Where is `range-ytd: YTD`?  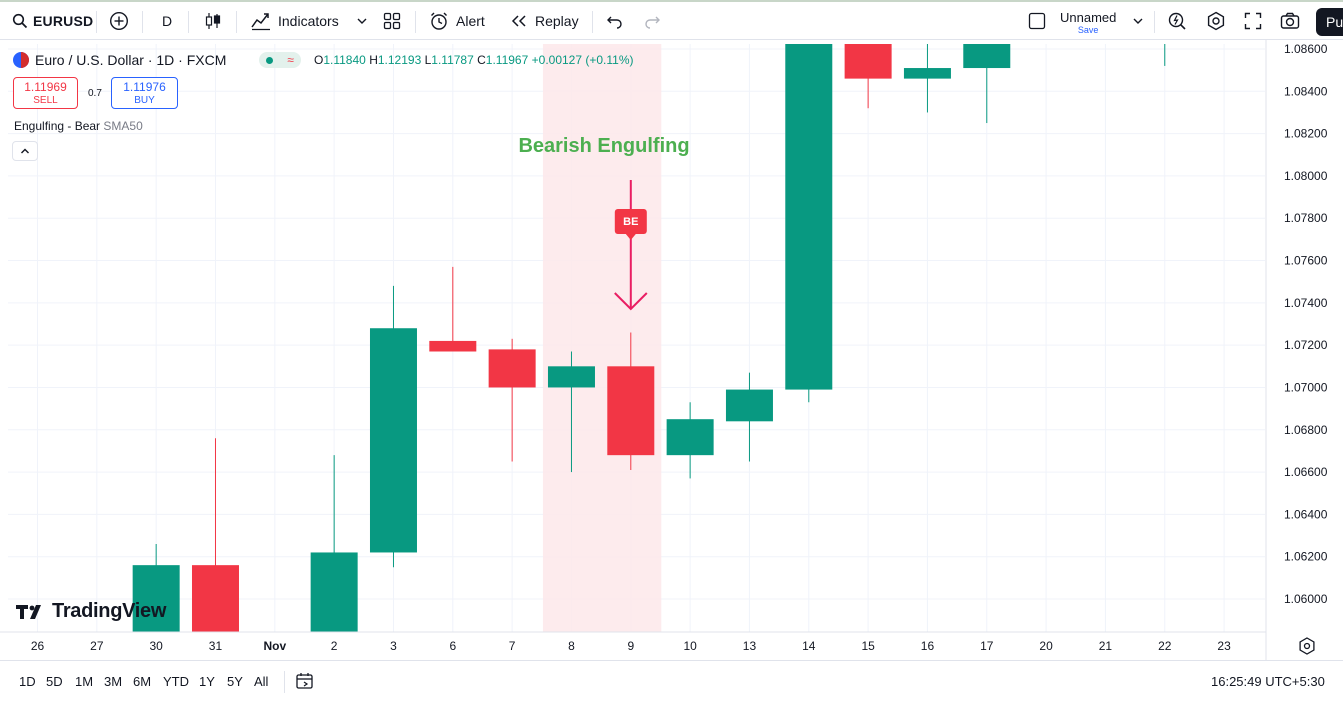 range-ytd: YTD is located at coordinates (176, 681).